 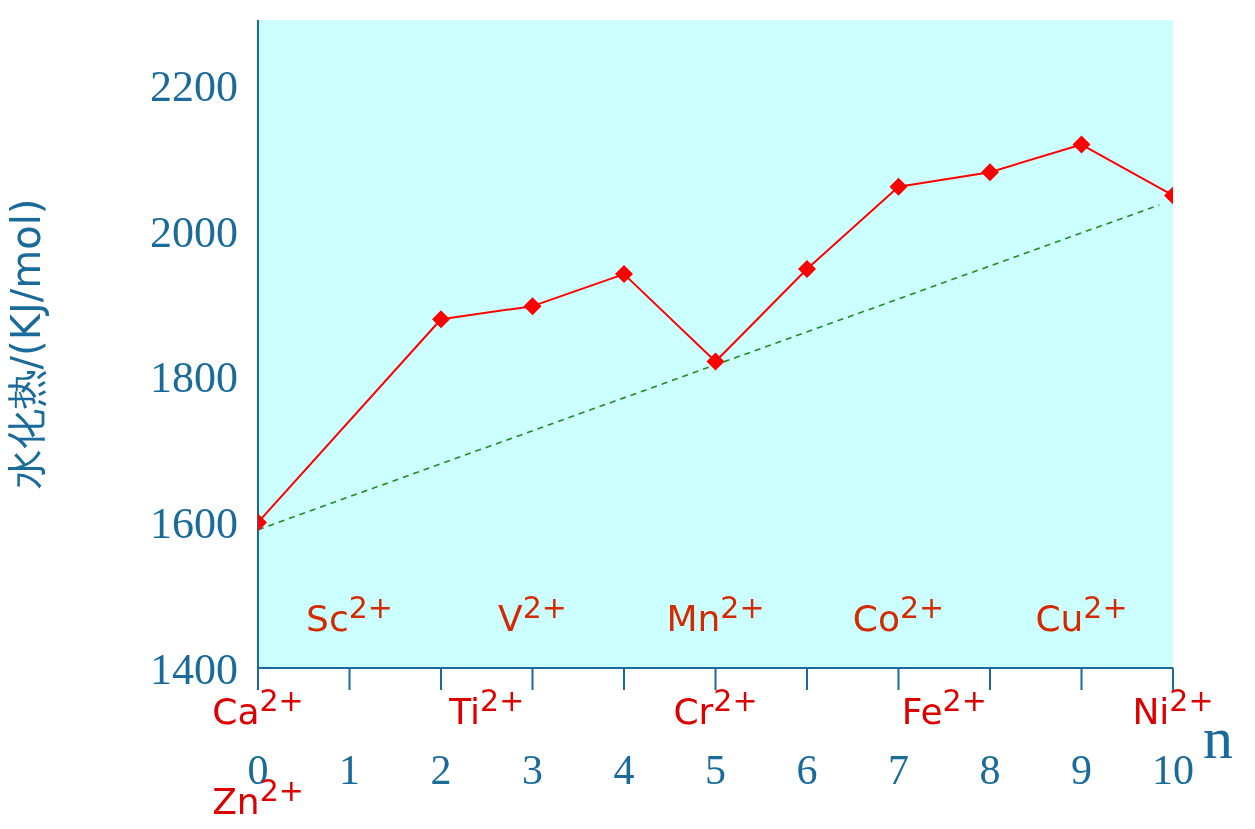 What do you see at coordinates (349, 770) in the screenshot?
I see `x-tick-label: 1` at bounding box center [349, 770].